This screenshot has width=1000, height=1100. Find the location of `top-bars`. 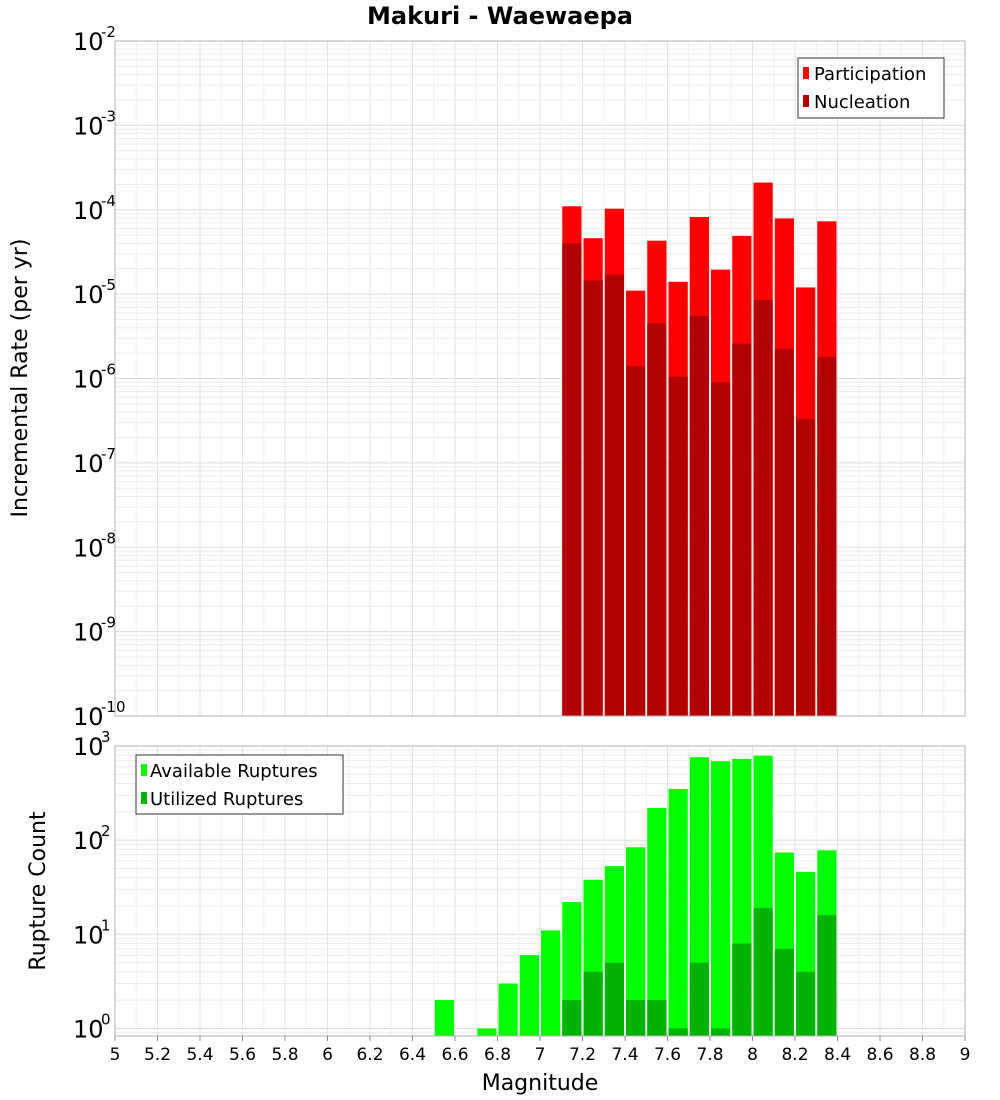

top-bars is located at coordinates (699, 449).